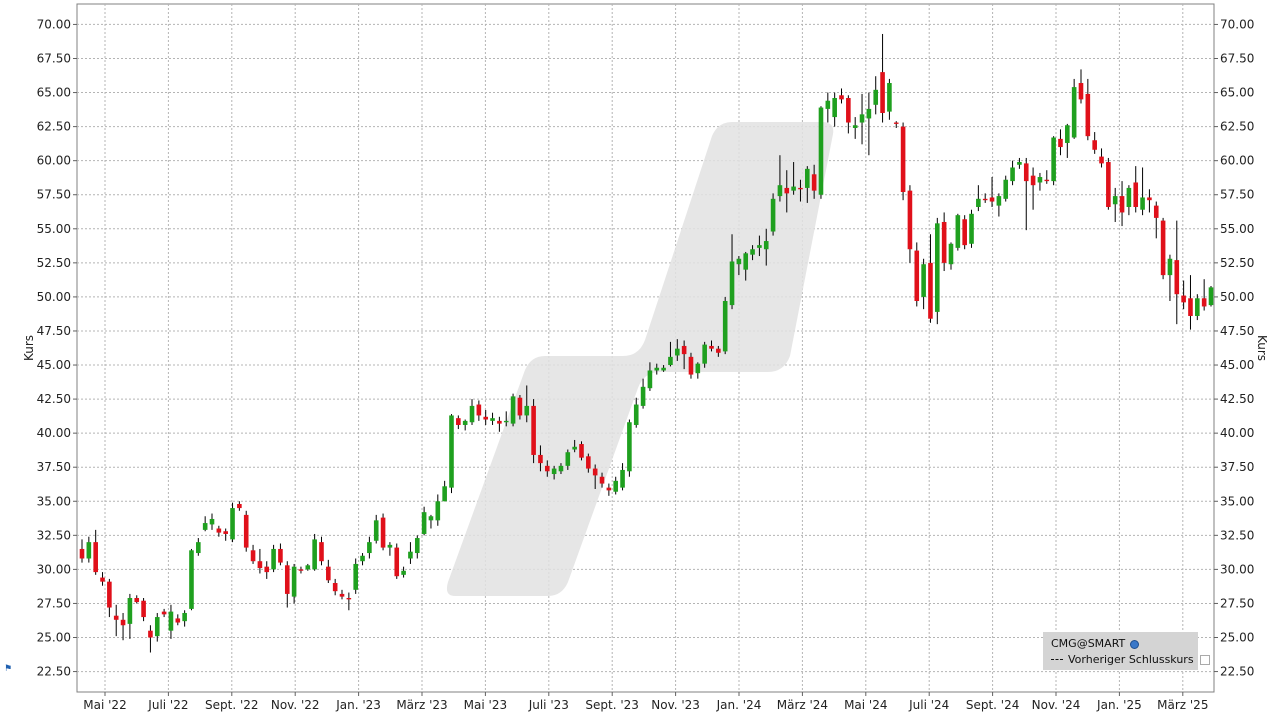 Image resolution: width=1280 pixels, height=723 pixels. I want to click on y-tick-label-left: 60.00, so click(54, 161).